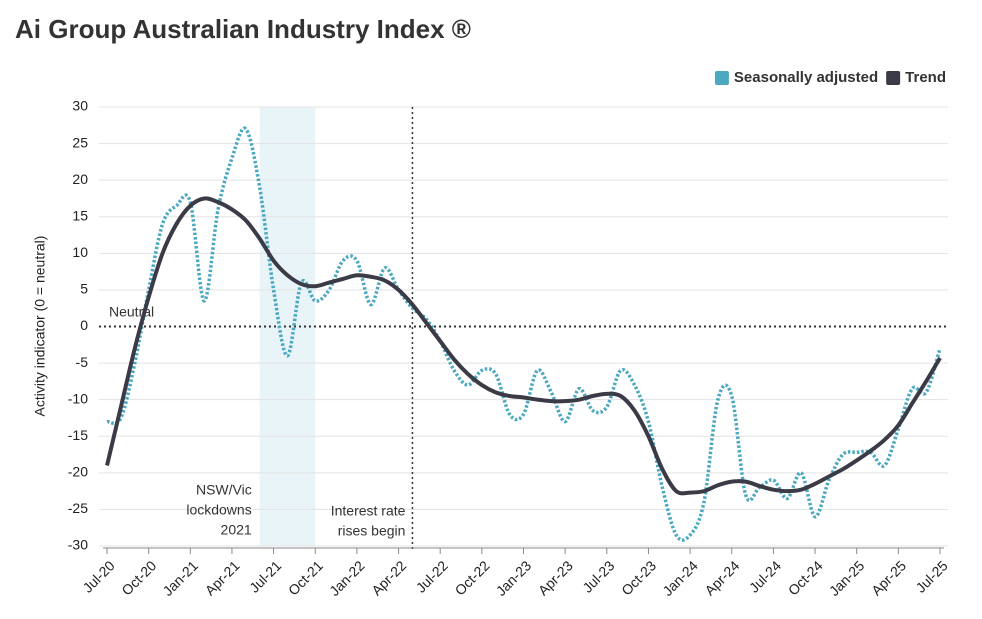 This screenshot has width=982, height=619. I want to click on x-tick-label: Jan-25, so click(847, 578).